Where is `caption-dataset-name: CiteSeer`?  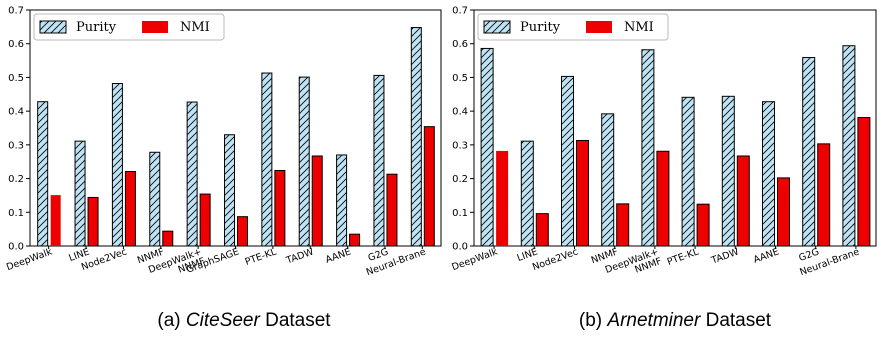 caption-dataset-name: CiteSeer is located at coordinates (222, 320).